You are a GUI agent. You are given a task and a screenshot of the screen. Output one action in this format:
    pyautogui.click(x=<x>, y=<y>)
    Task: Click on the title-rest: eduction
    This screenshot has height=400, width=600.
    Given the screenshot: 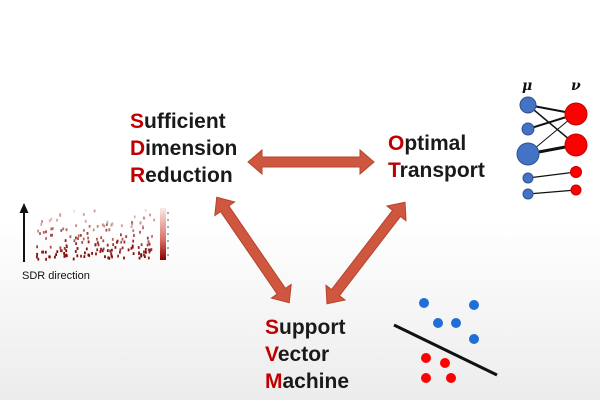 What is the action you would take?
    pyautogui.click(x=189, y=175)
    